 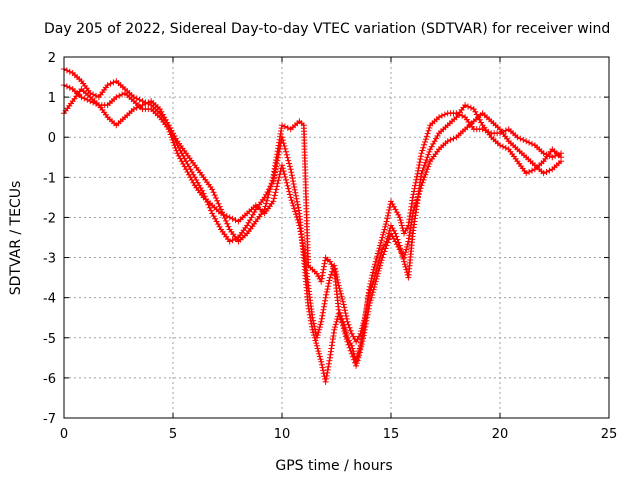 I want to click on y-tick-label: -2, so click(x=49, y=218).